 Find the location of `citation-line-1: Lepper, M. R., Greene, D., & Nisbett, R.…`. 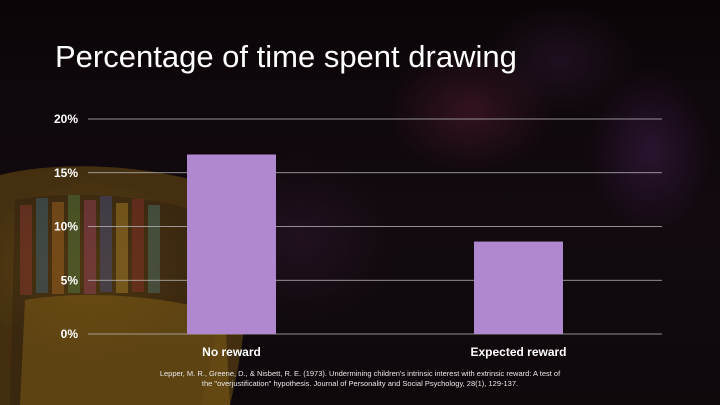

citation-line-1: Lepper, M. R., Greene, D., & Nisbett, R.… is located at coordinates (360, 373).